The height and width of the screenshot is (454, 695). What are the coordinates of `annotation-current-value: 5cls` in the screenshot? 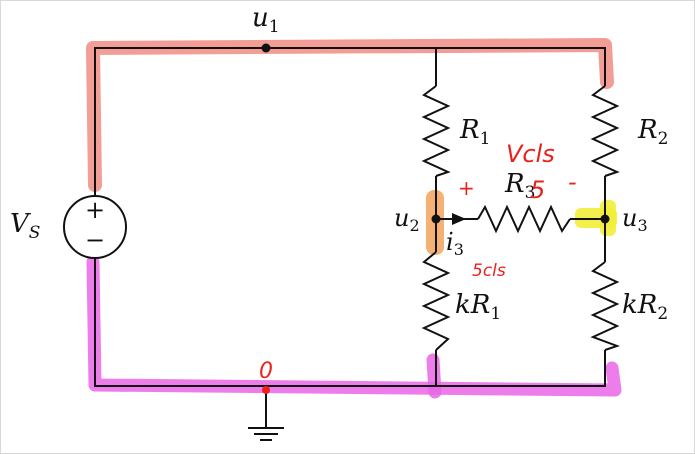 It's located at (489, 271).